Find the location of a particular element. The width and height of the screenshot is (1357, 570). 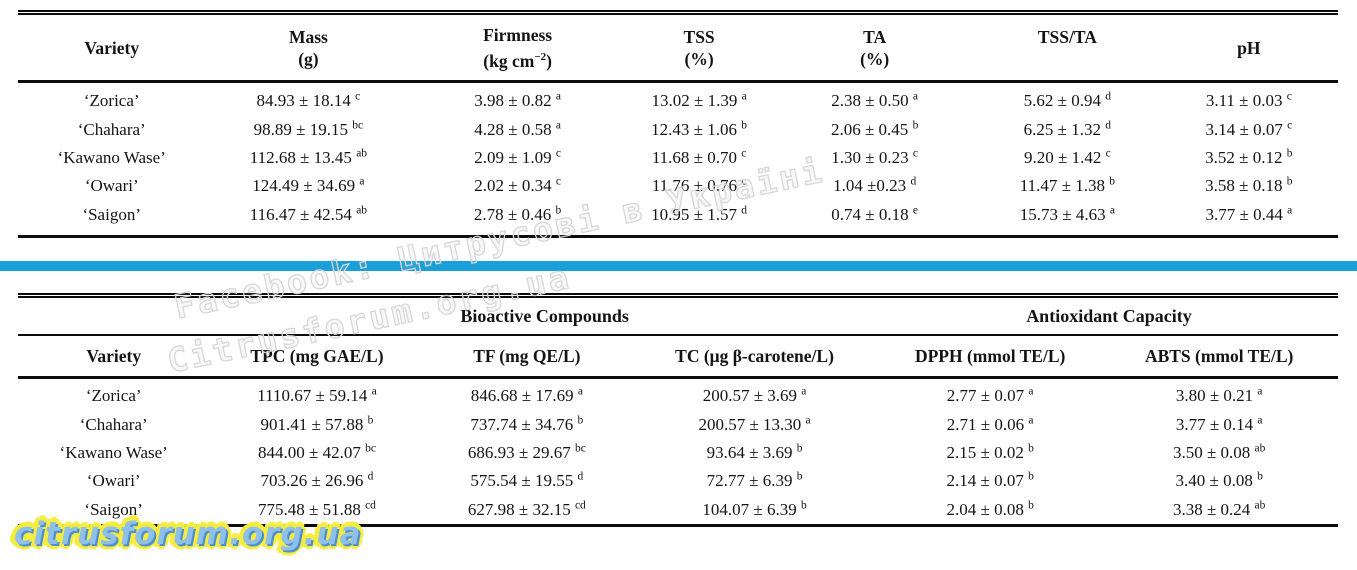

column-header-firmness: Firmness (kg cm−2) is located at coordinates (517, 47).